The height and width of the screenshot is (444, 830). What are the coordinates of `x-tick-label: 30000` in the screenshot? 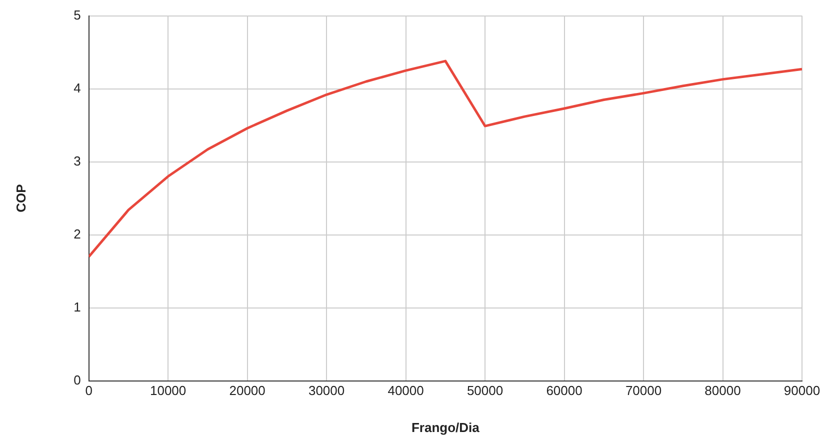 It's located at (326, 390).